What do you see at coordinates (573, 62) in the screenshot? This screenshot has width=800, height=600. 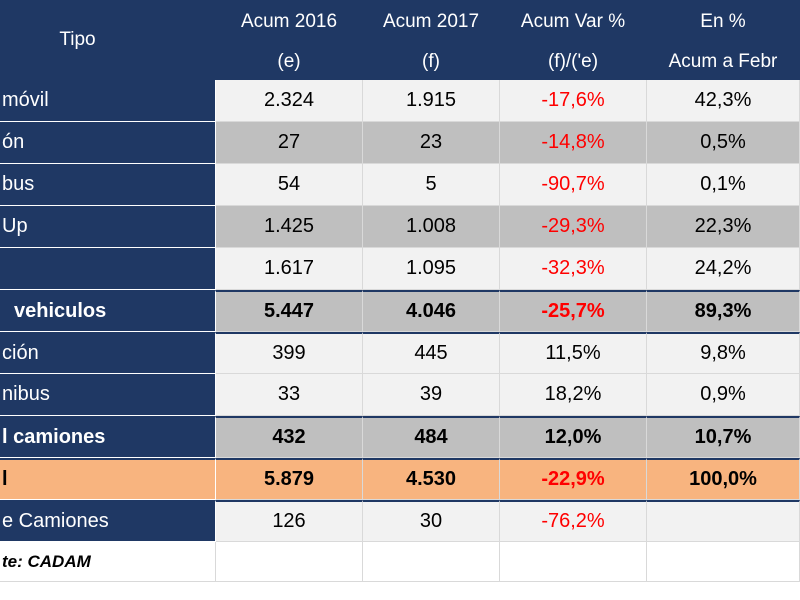 I see `header-cell: (f)/('e)` at bounding box center [573, 62].